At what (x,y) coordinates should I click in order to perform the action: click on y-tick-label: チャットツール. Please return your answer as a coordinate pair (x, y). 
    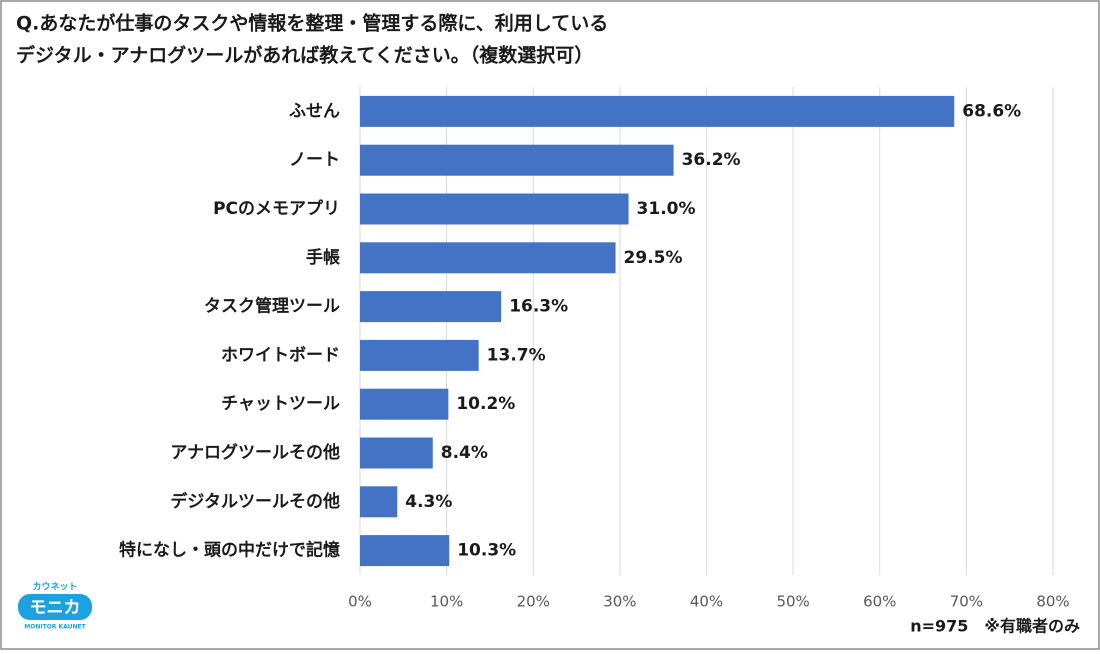
    Looking at the image, I should click on (280, 404).